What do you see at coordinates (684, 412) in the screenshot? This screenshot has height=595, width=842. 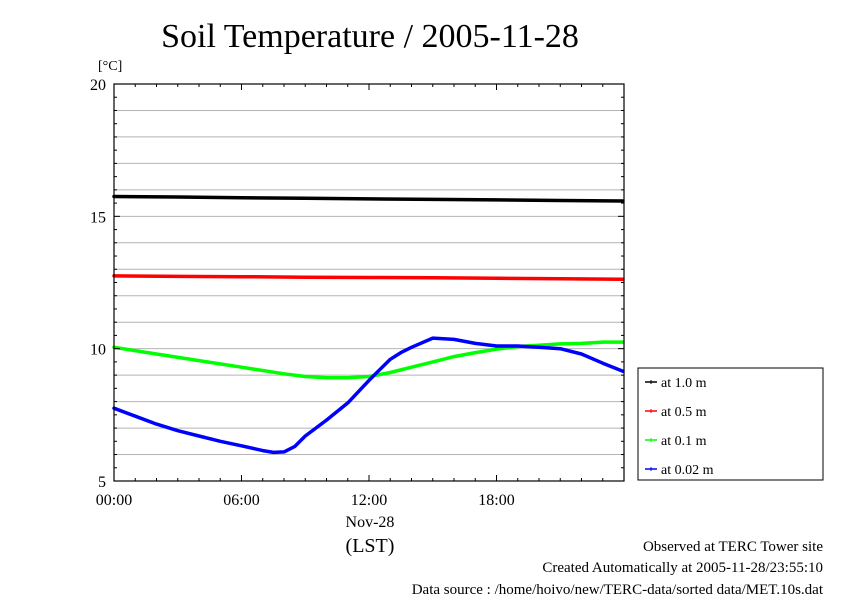 I see `legend-label: at 0.5 m` at bounding box center [684, 412].